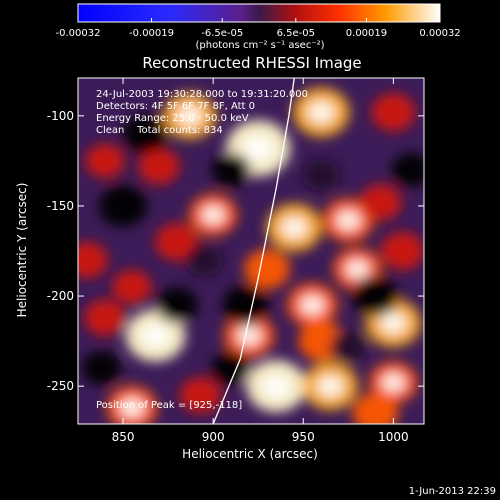  I want to click on x-tick-label: 950, so click(303, 437).